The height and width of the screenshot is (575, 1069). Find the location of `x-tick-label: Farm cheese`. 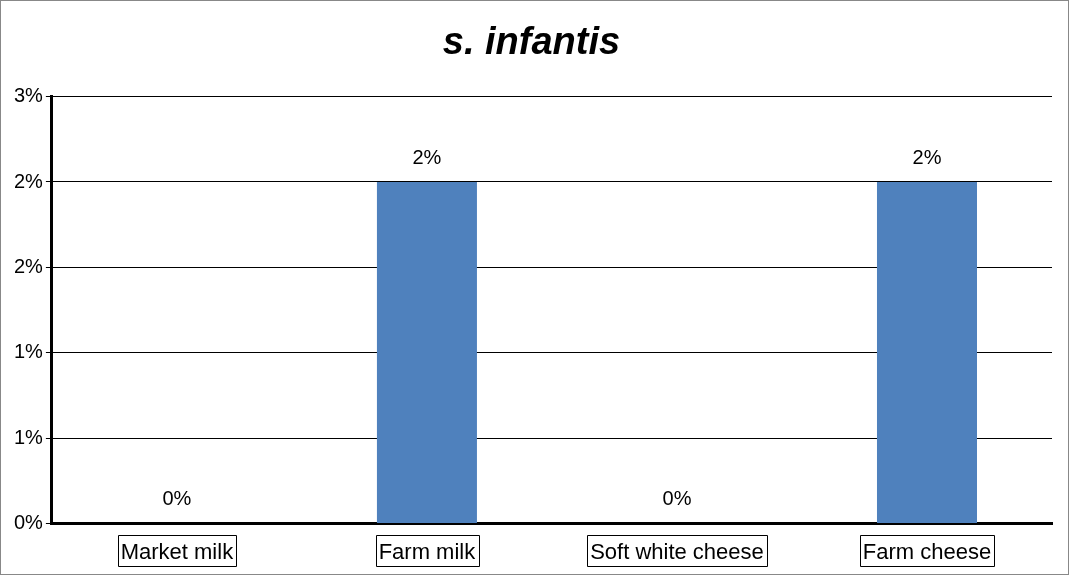

x-tick-label: Farm cheese is located at coordinates (927, 551).